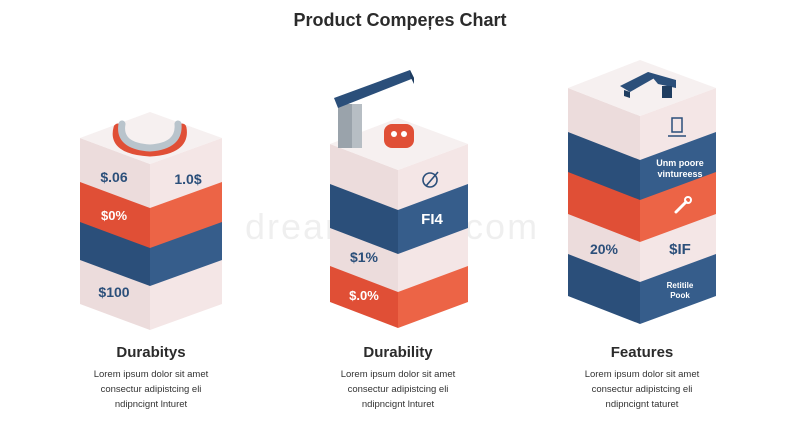  I want to click on label-bottom: $100, so click(113, 292).